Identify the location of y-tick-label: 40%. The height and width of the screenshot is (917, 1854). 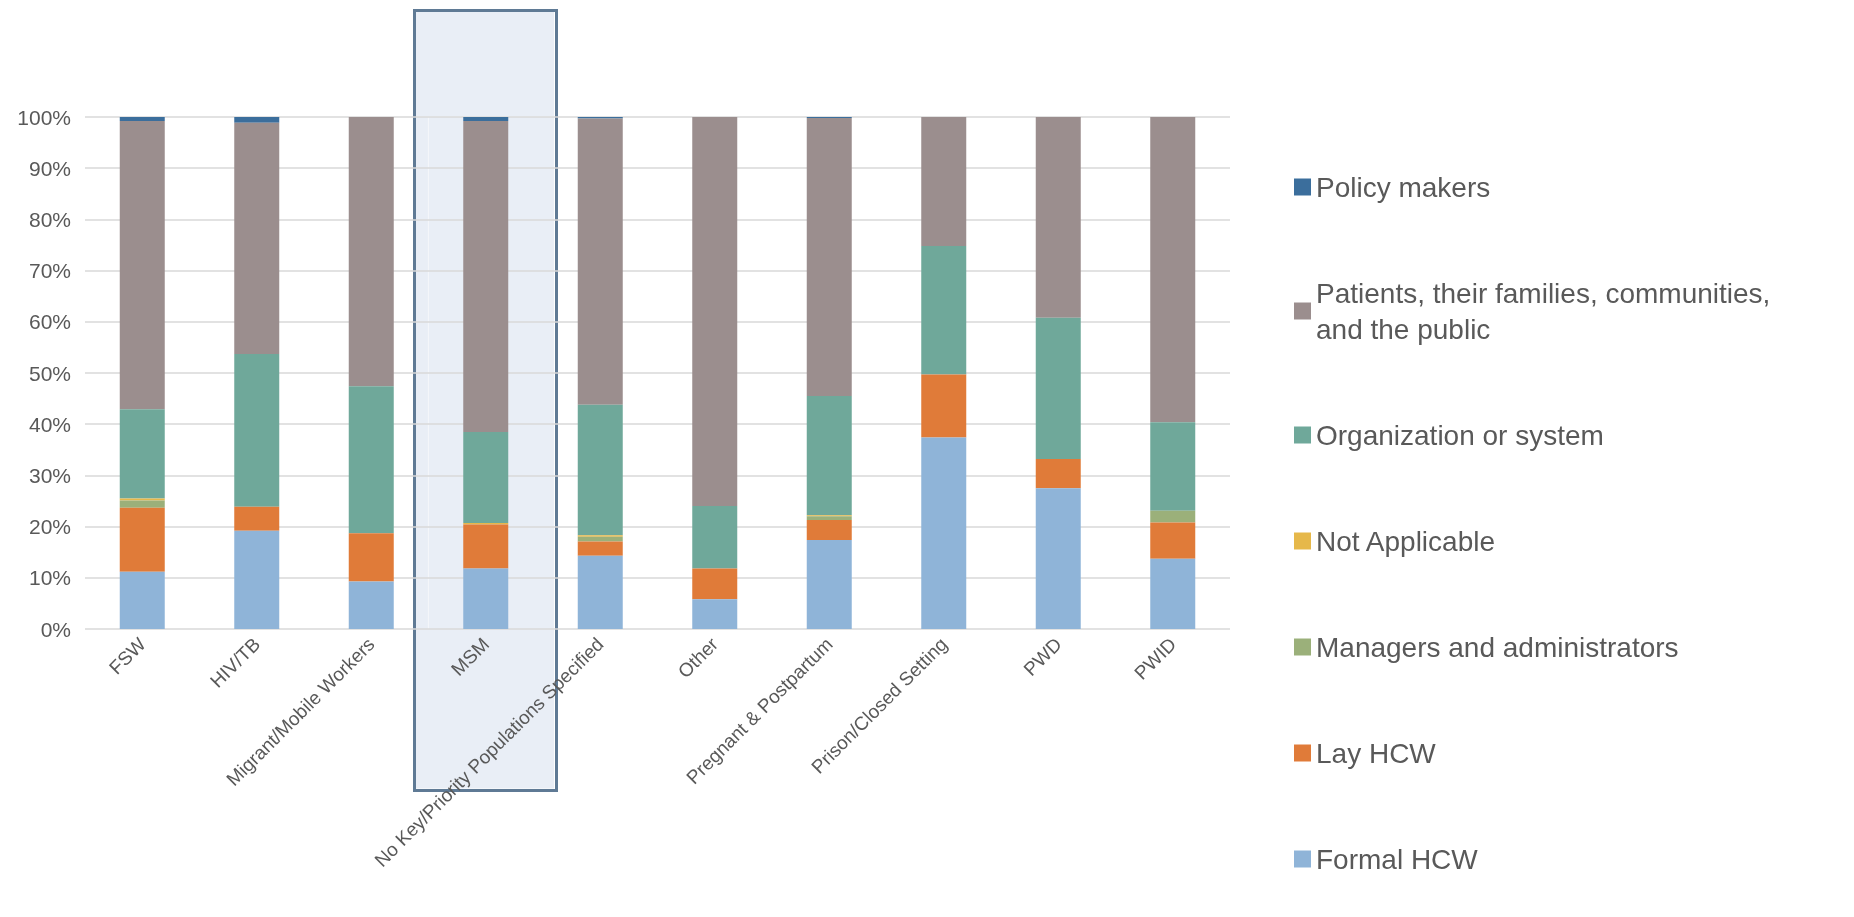
(49, 424).